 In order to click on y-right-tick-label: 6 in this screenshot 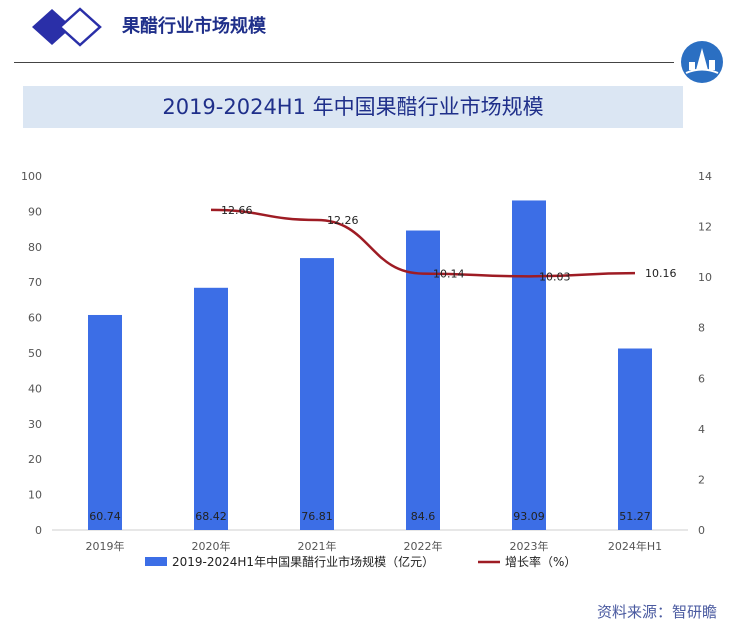, I will do `click(701, 378)`.